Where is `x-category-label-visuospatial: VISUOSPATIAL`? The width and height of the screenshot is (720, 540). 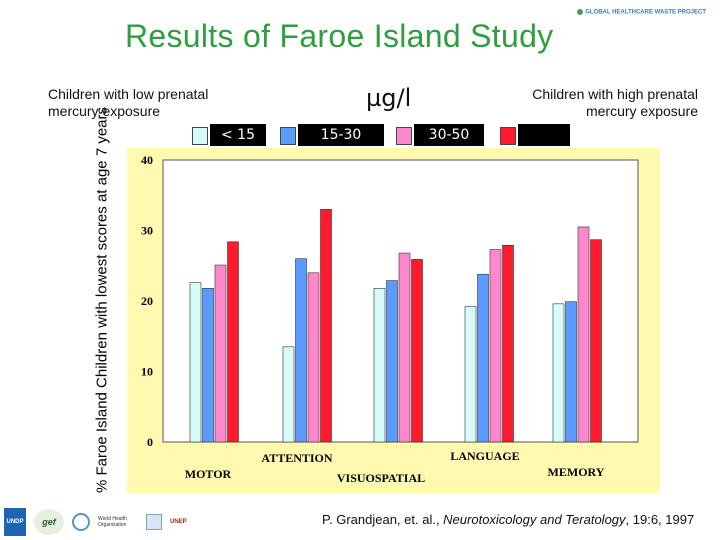 x-category-label-visuospatial: VISUOSPATIAL is located at coordinates (381, 478).